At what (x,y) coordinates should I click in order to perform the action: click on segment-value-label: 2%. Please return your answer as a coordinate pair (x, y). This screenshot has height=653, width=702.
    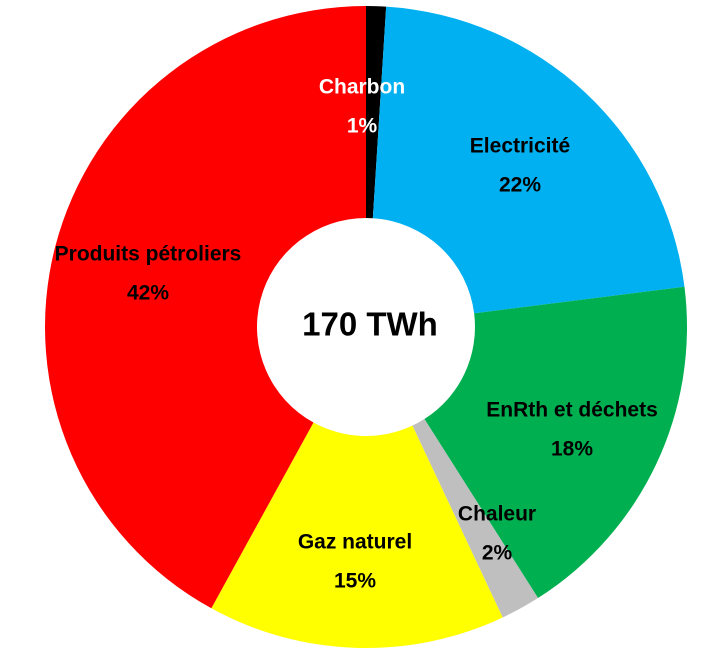
    Looking at the image, I should click on (497, 553).